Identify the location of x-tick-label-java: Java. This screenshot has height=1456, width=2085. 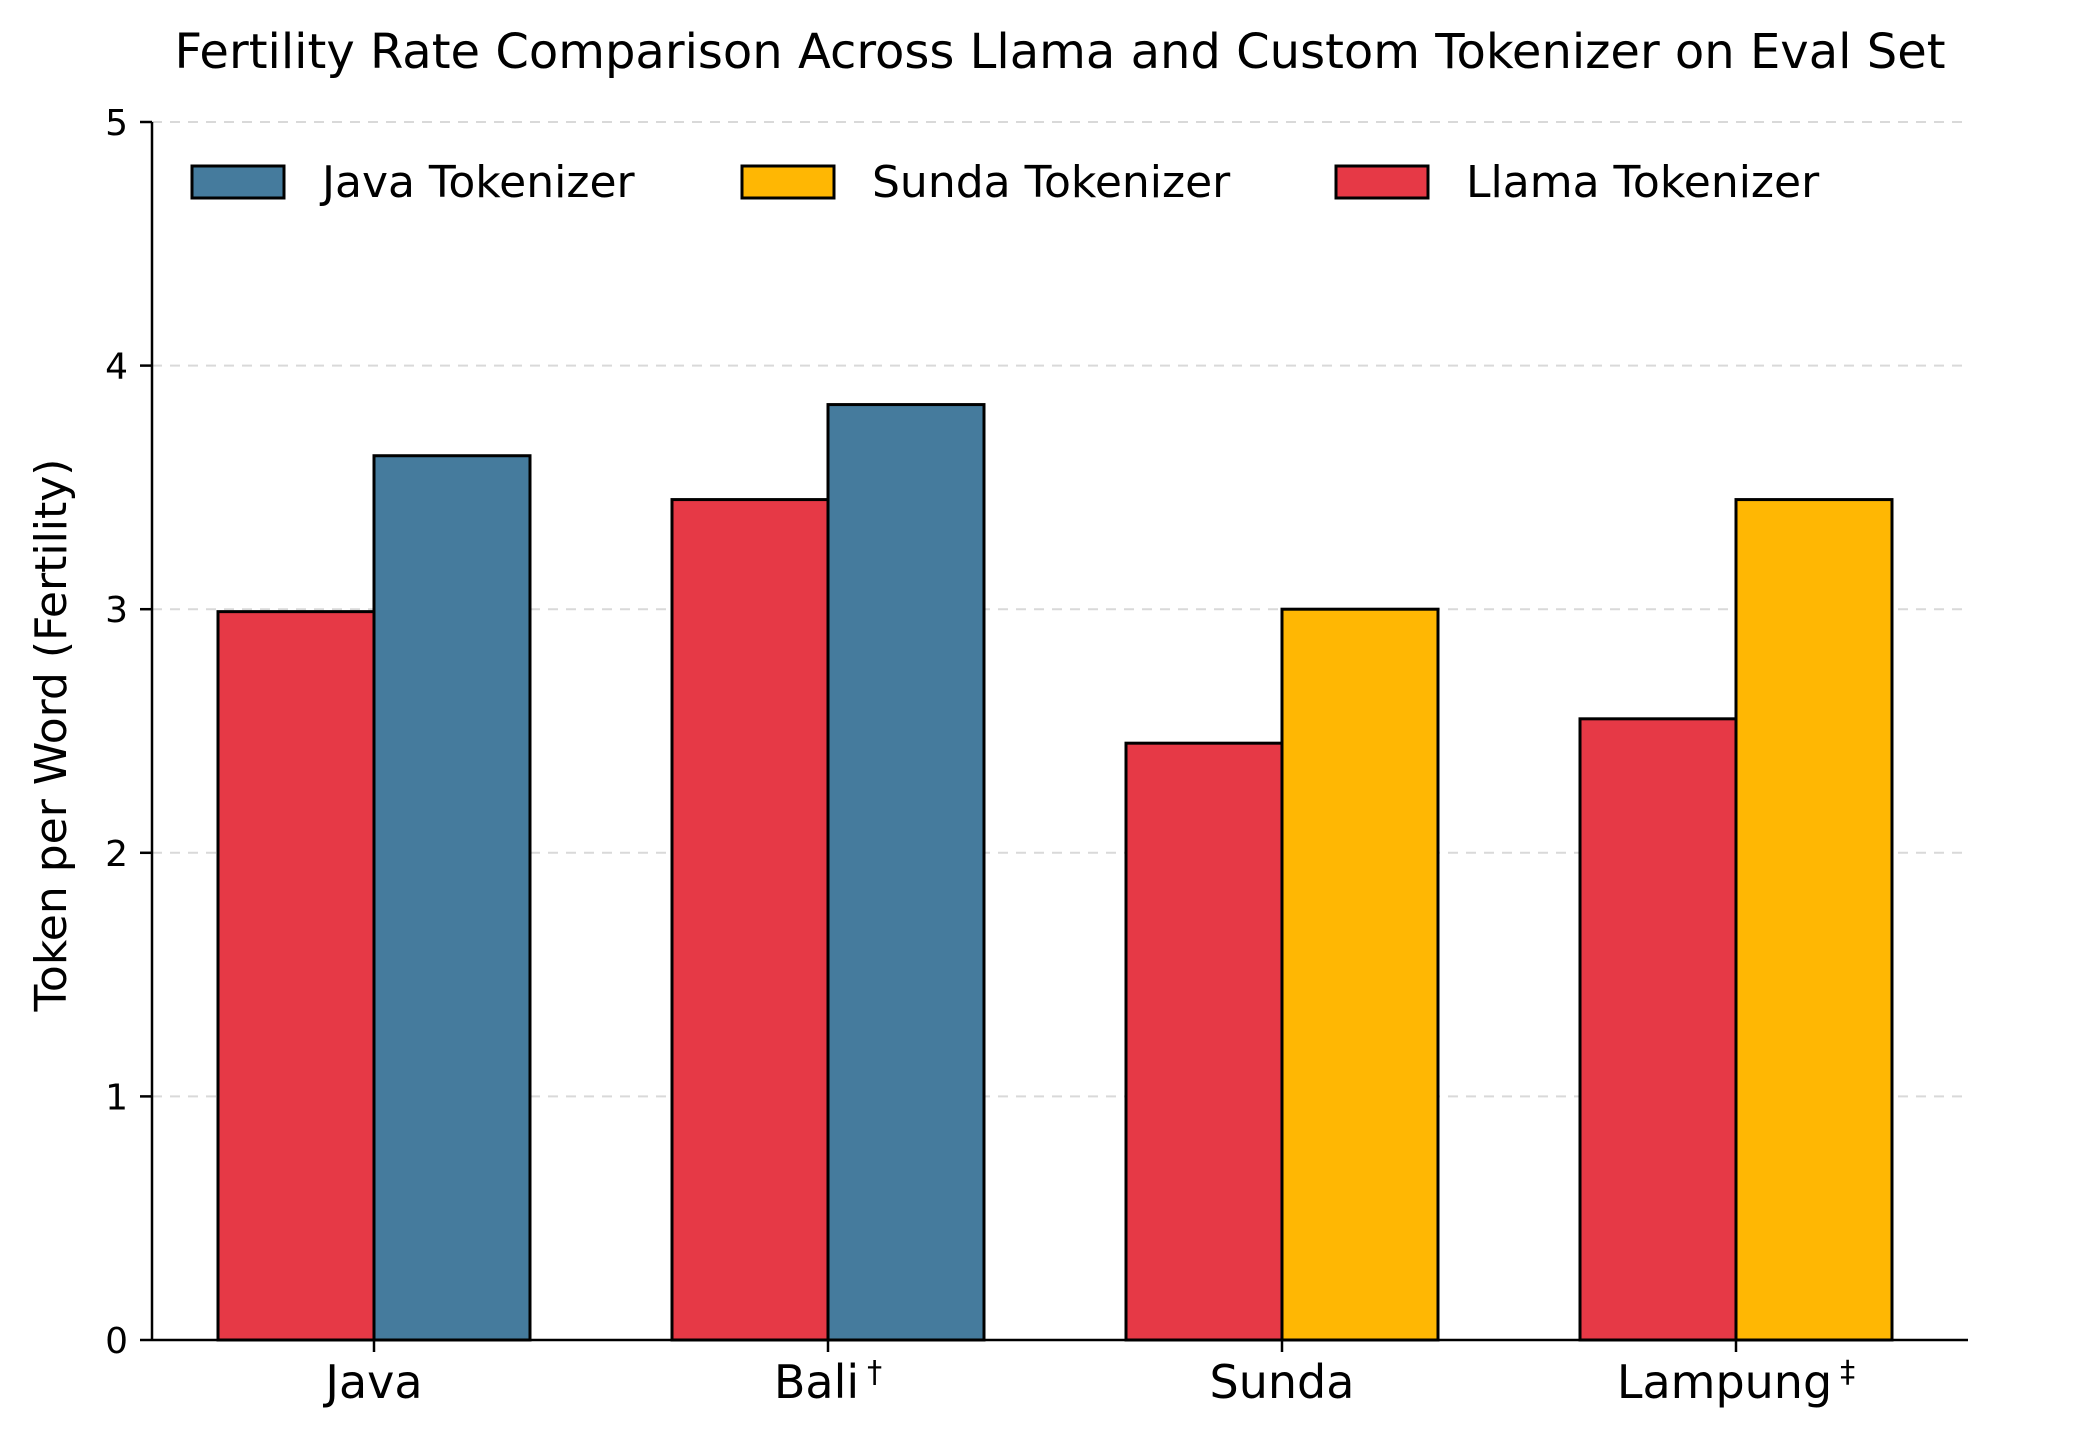
(372, 1382).